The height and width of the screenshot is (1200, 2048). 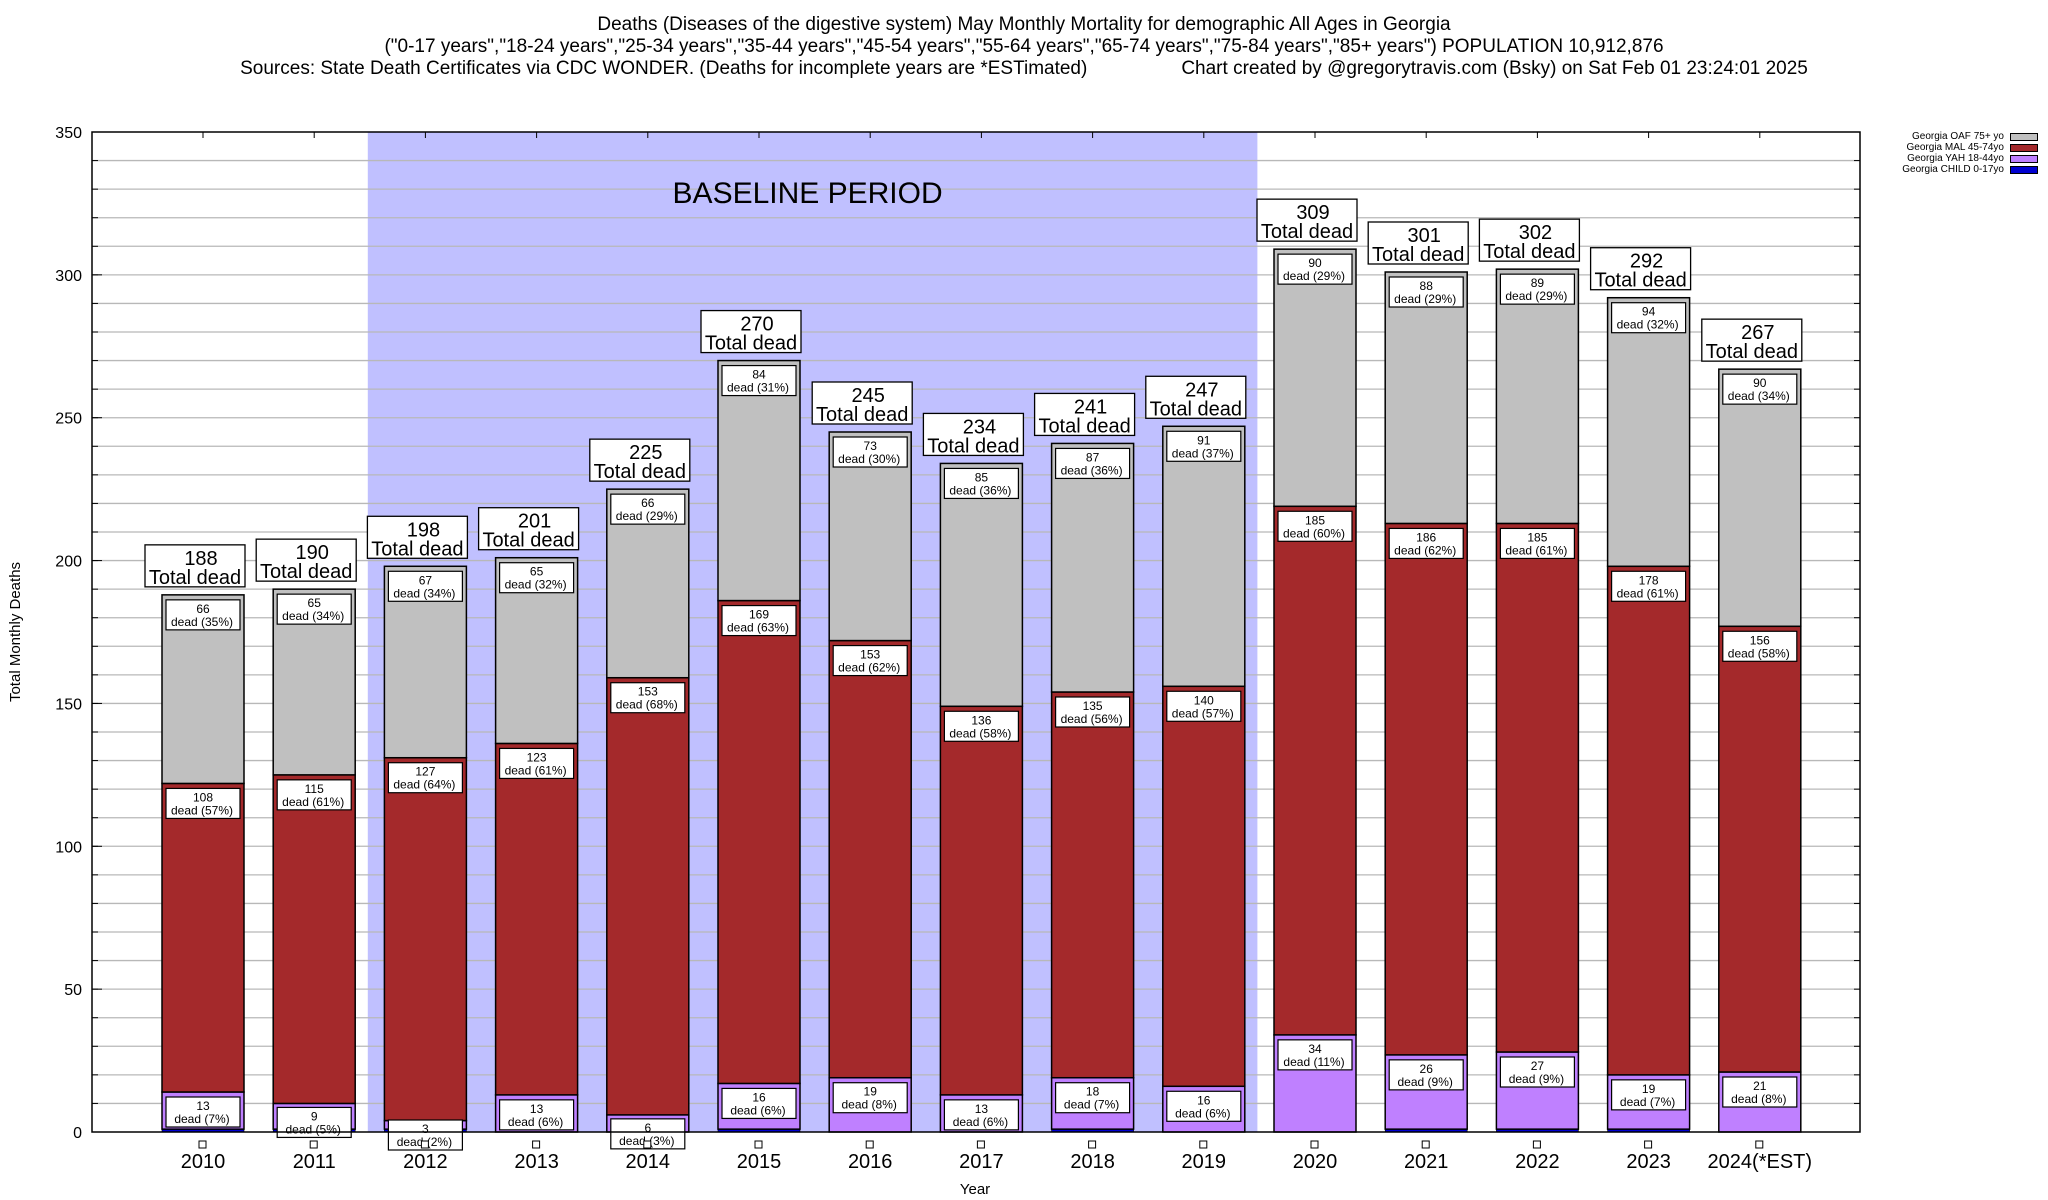 I want to click on x-tick-label: 2020, so click(x=1315, y=1162).